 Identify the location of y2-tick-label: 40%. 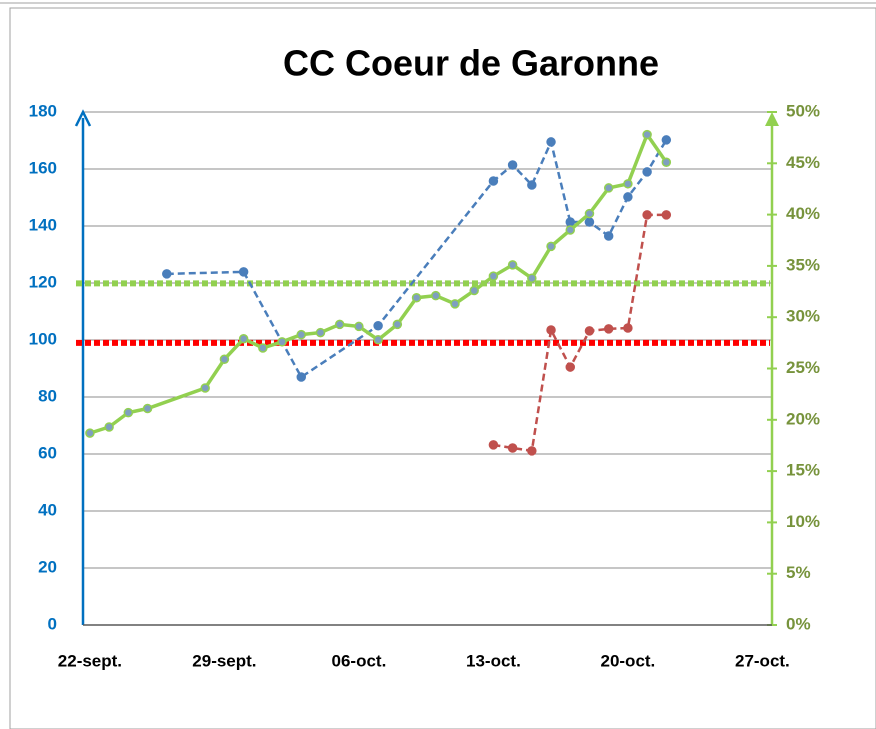
(803, 213).